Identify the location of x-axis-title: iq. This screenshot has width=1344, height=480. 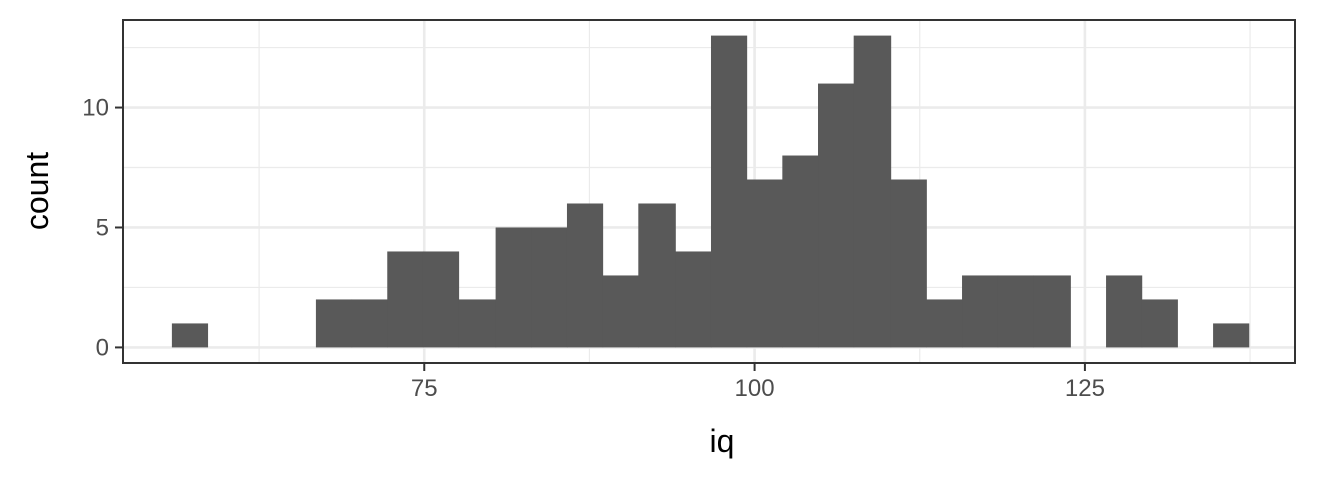
(722, 441).